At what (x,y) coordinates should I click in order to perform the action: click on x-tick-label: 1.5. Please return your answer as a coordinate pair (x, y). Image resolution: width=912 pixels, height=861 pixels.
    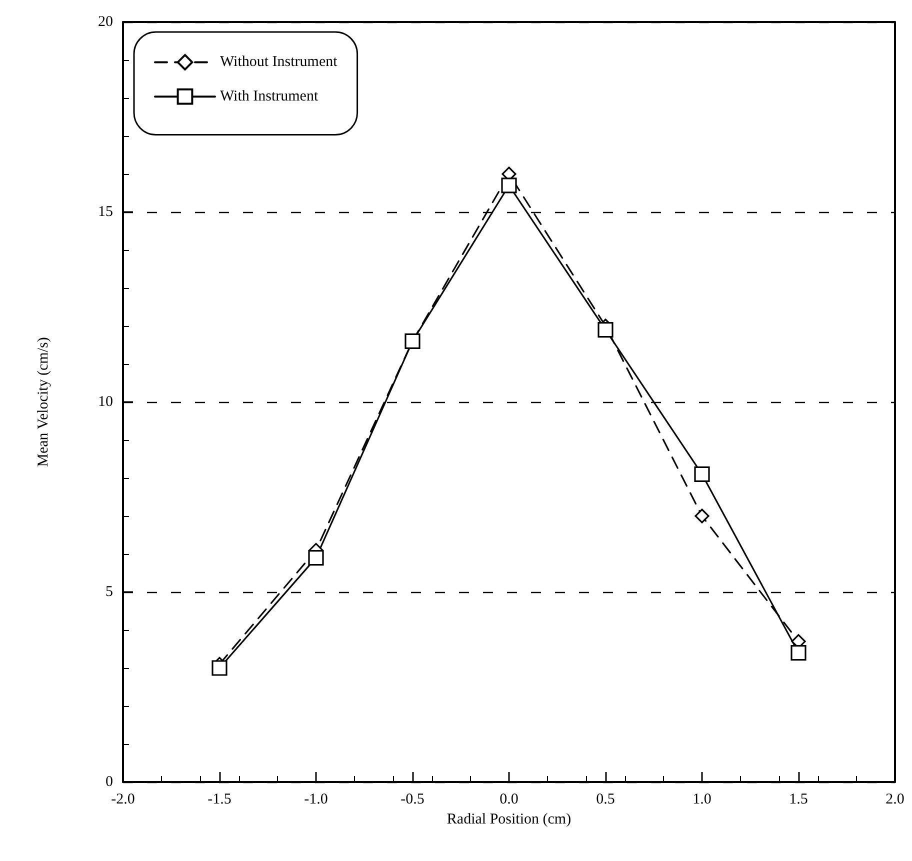
    Looking at the image, I should click on (798, 800).